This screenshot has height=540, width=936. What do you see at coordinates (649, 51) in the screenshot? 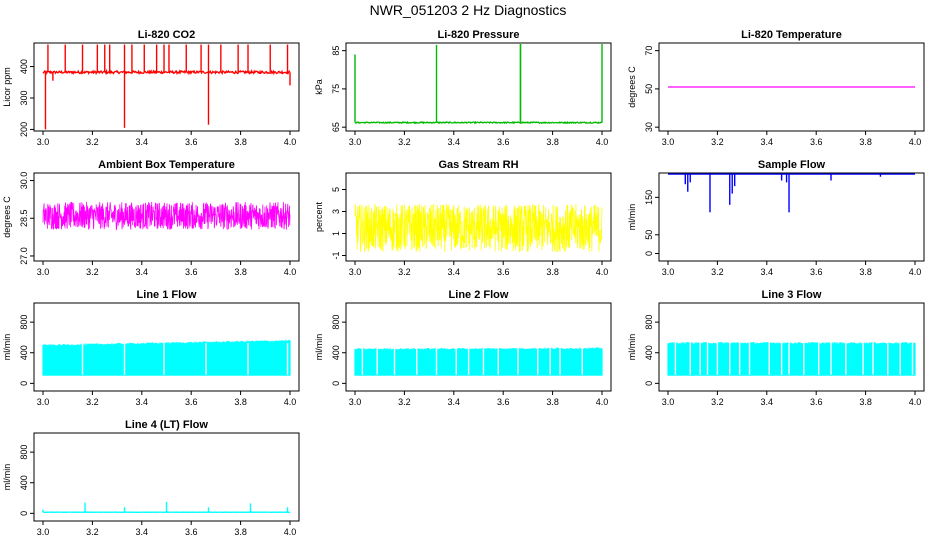
I see `y-tick-label: 70` at bounding box center [649, 51].